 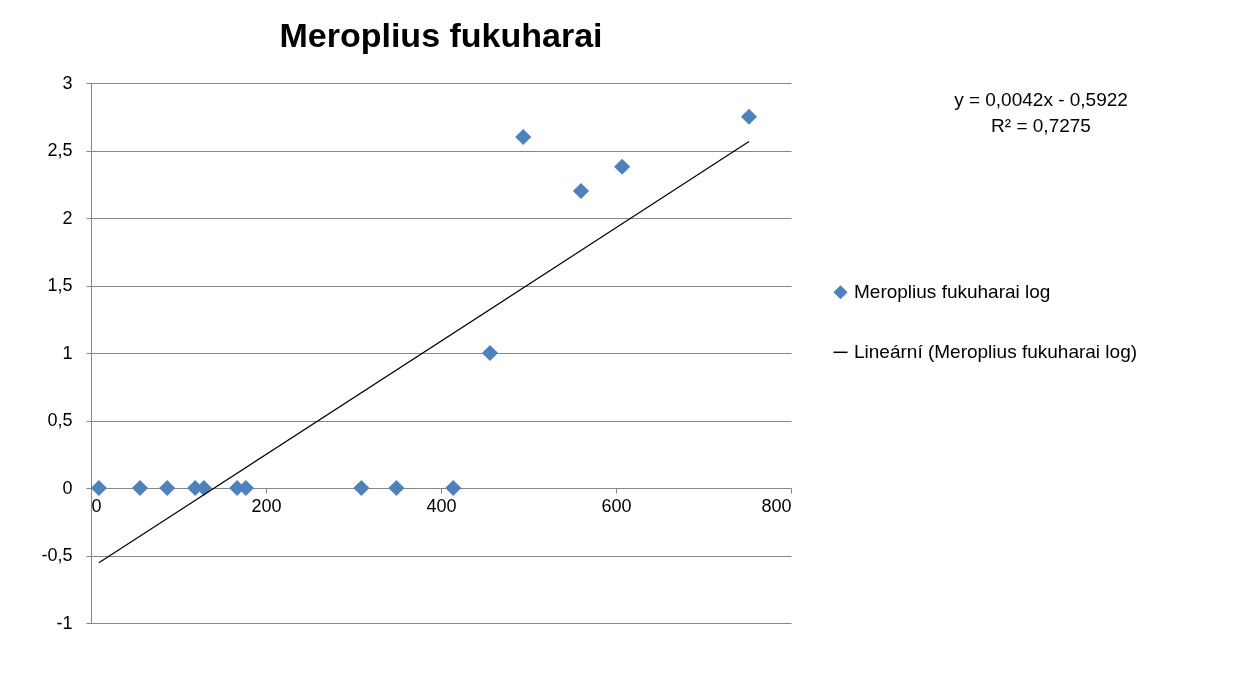 I want to click on y-tick-label: 2, so click(x=67, y=217).